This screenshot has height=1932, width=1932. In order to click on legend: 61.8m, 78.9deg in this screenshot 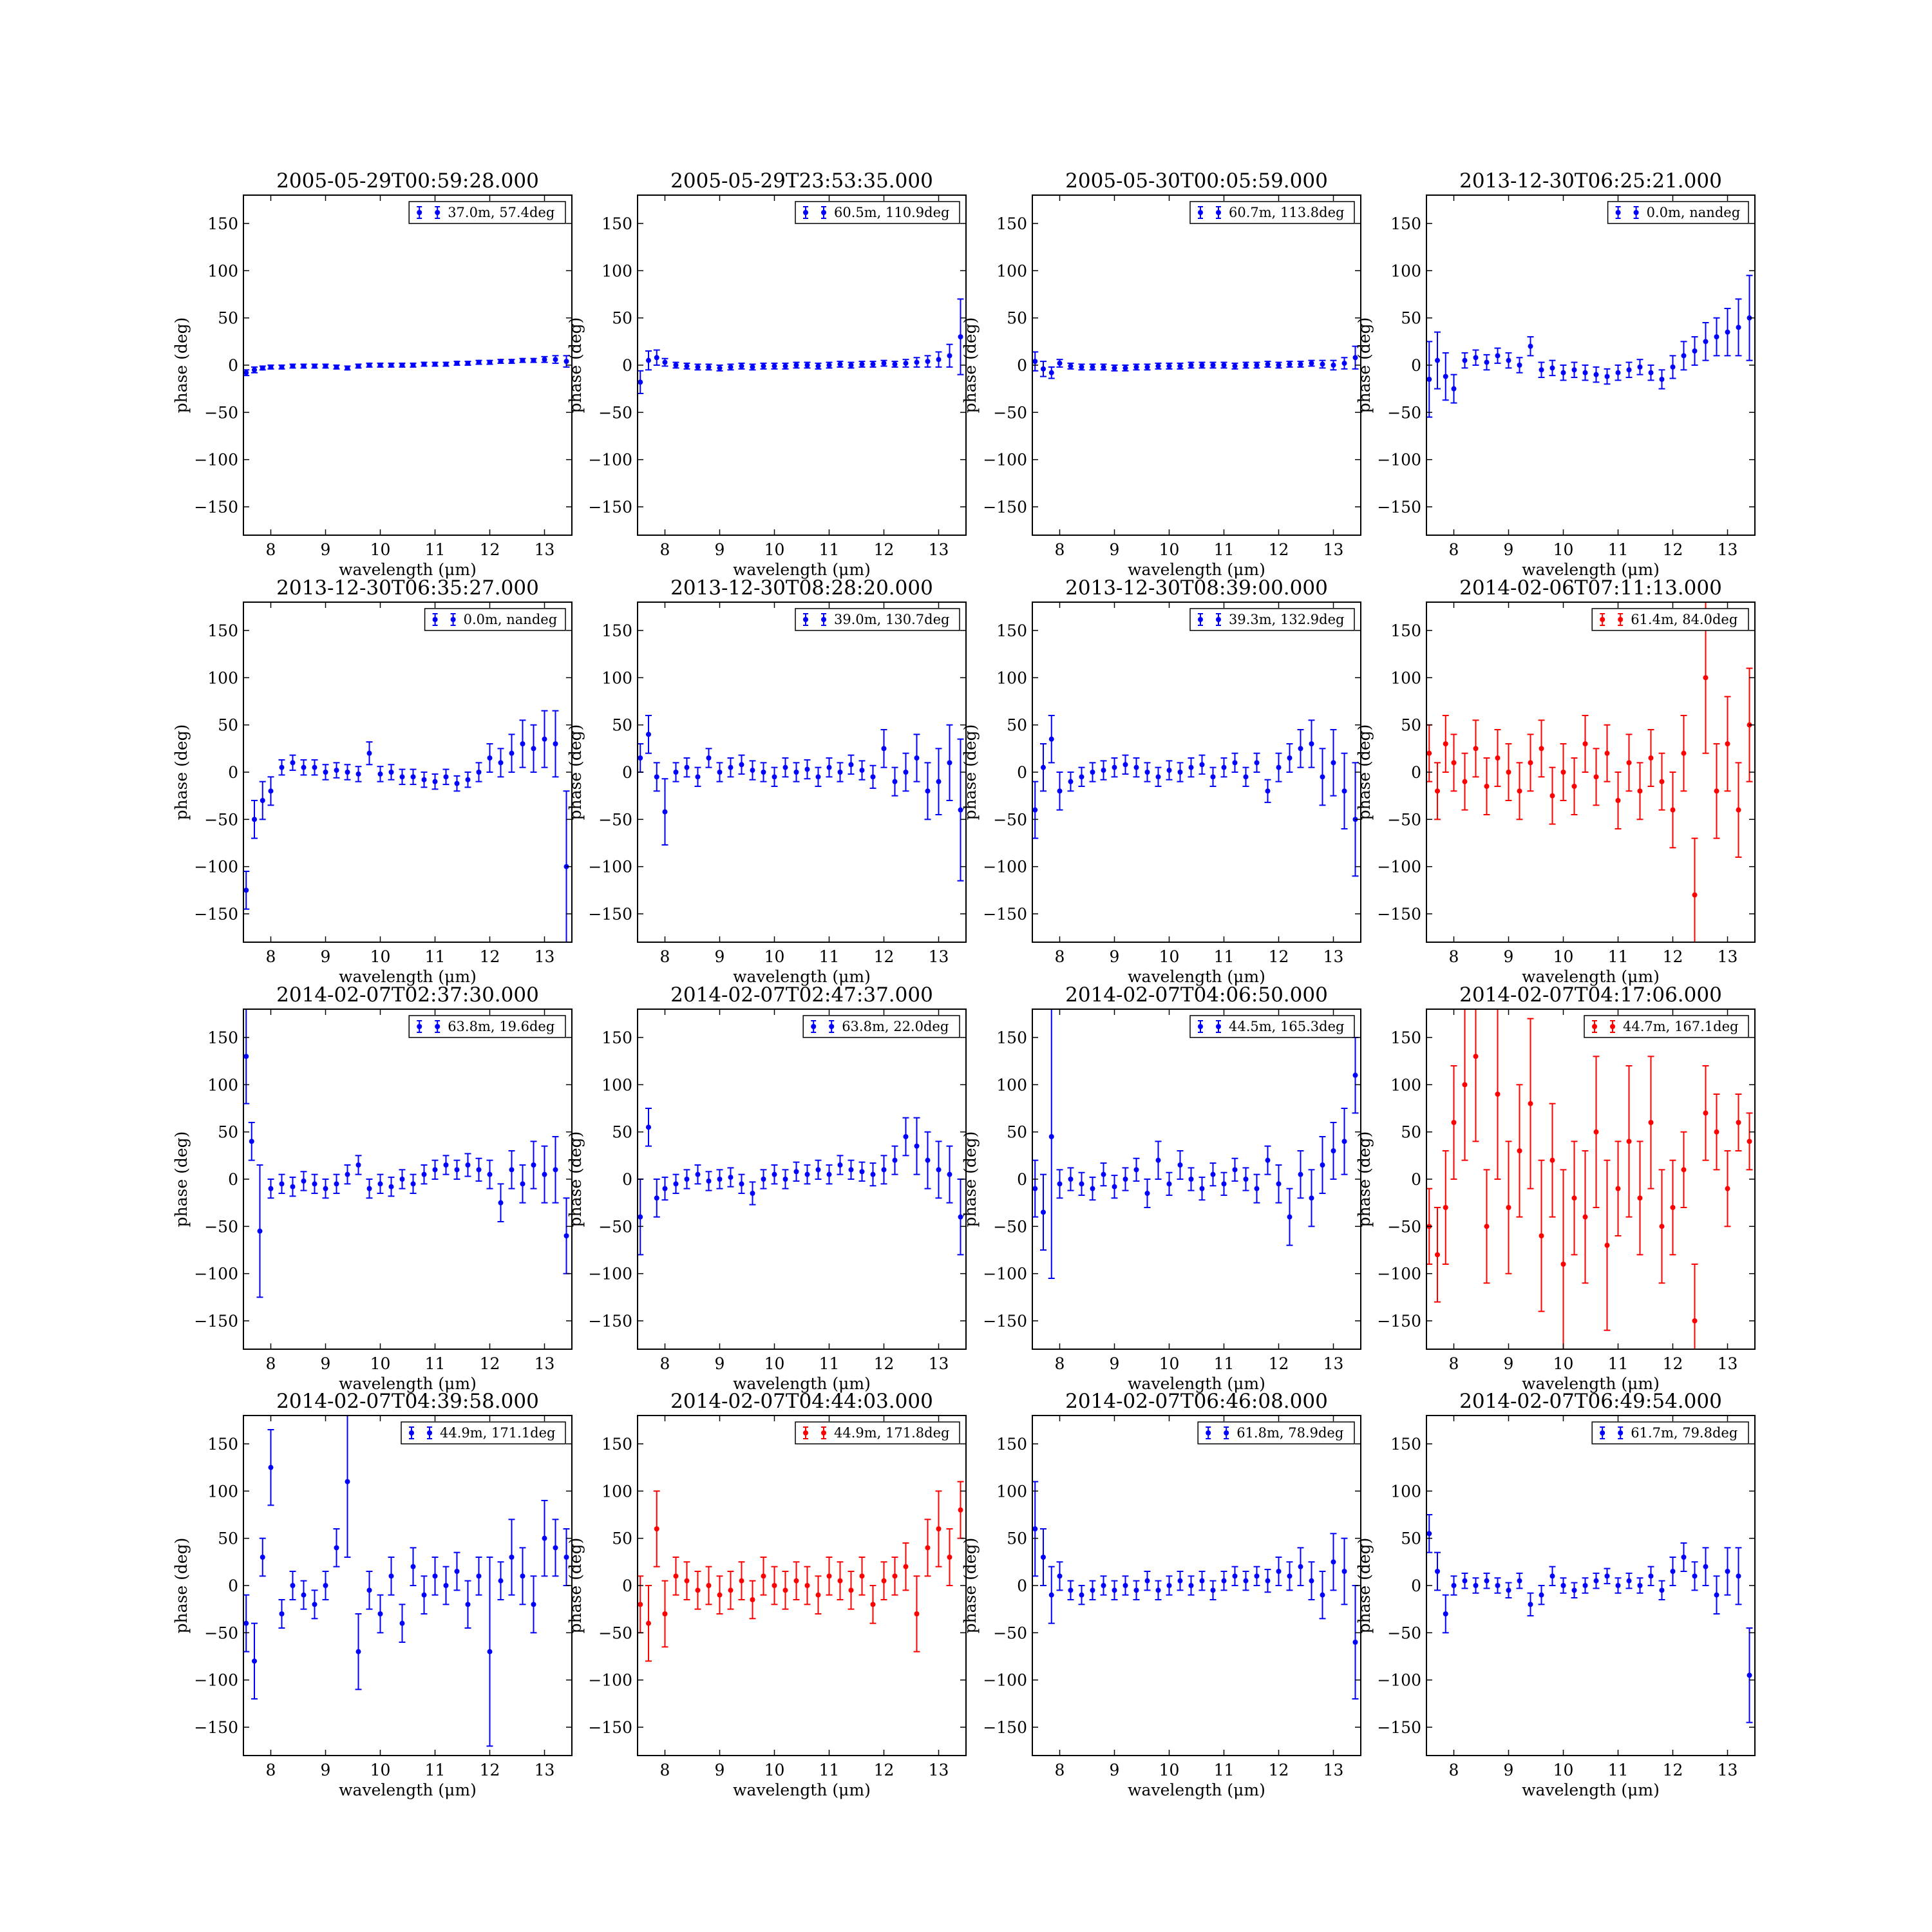, I will do `click(1276, 1432)`.